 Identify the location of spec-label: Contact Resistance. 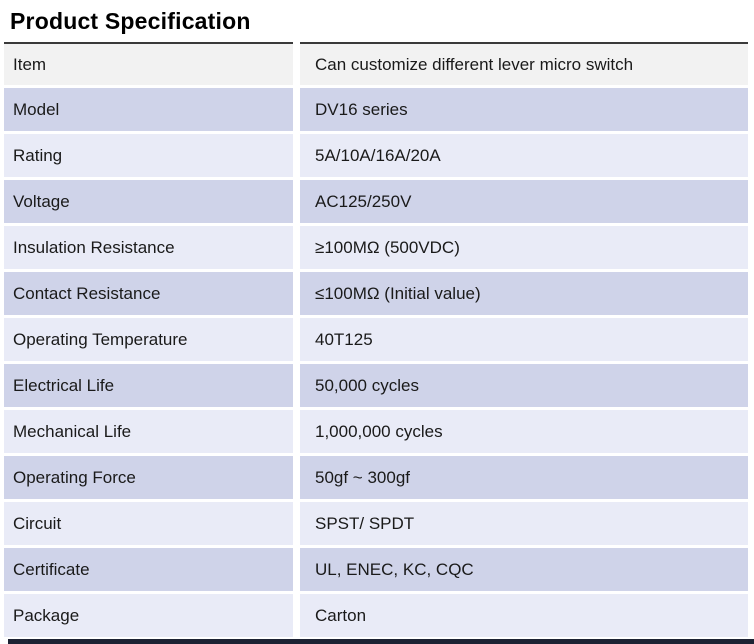
(148, 293).